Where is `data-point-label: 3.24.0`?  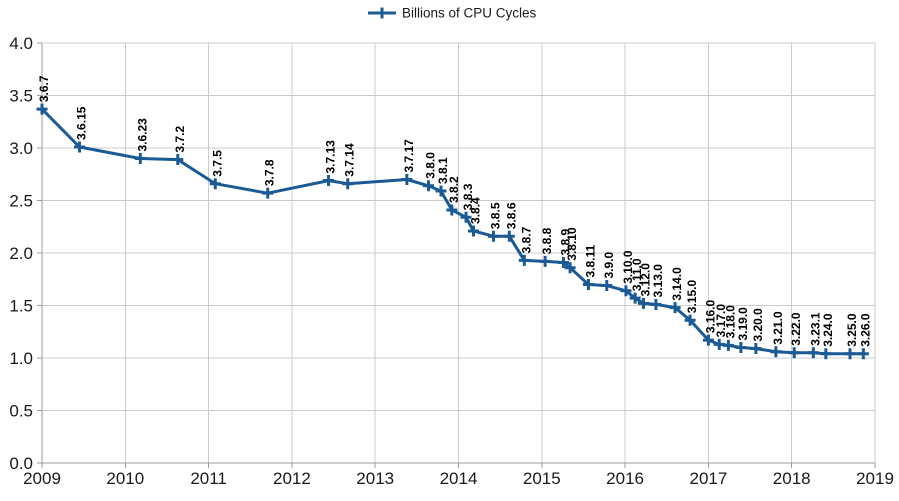
data-point-label: 3.24.0 is located at coordinates (828, 330).